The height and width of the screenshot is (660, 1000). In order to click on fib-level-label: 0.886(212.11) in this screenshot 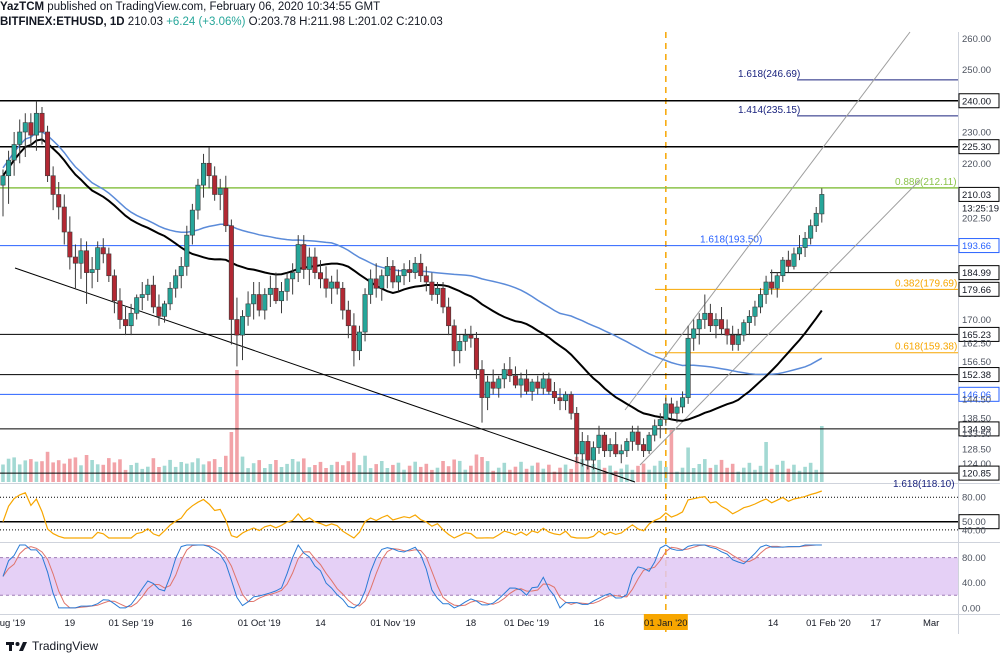, I will do `click(926, 182)`.